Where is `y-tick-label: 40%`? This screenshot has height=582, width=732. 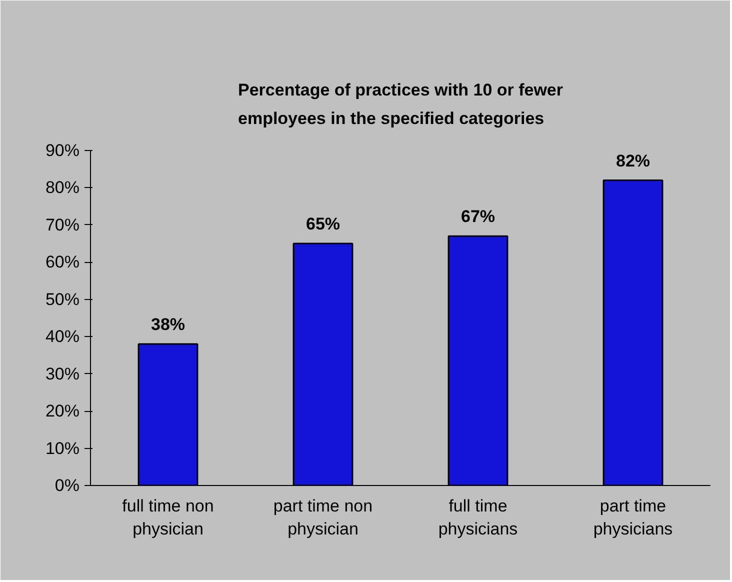 y-tick-label: 40% is located at coordinates (62, 336).